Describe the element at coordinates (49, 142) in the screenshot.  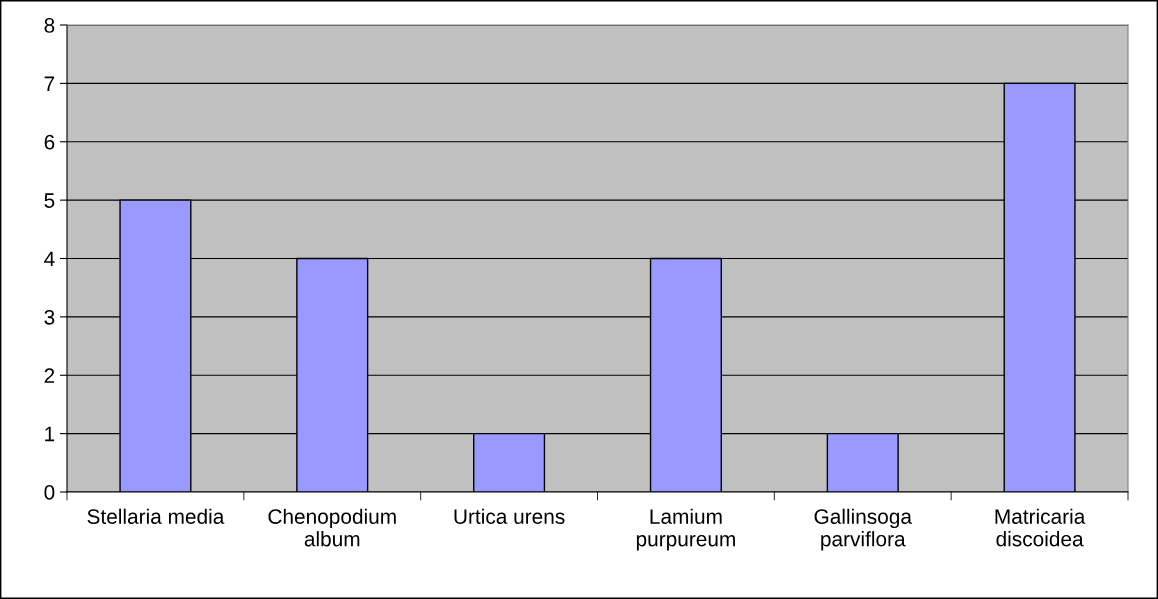
I see `y-tick-label: 6` at that location.